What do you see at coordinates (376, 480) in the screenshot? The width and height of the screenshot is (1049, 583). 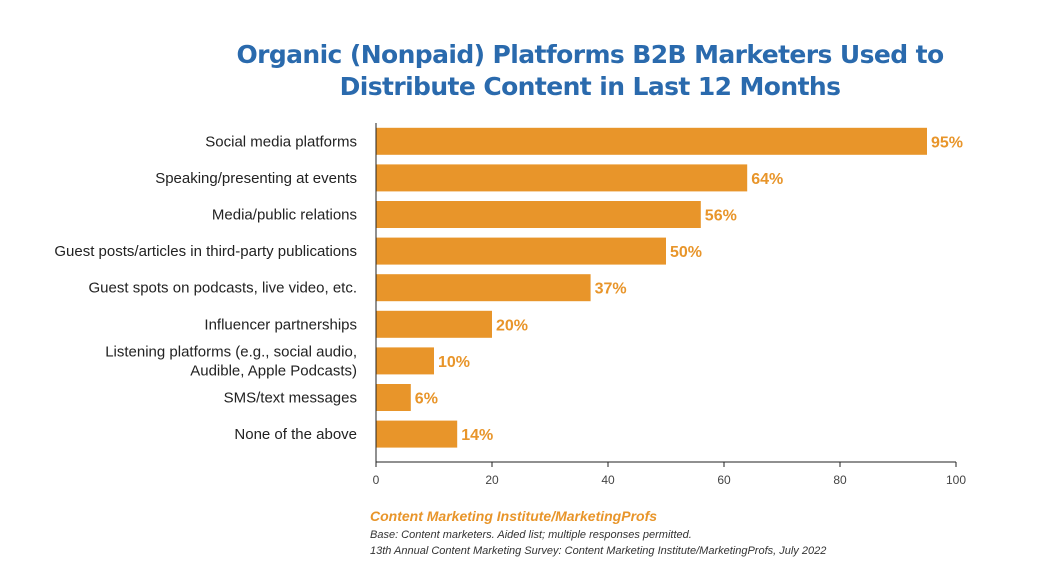 I see `x-tick-label: 0` at bounding box center [376, 480].